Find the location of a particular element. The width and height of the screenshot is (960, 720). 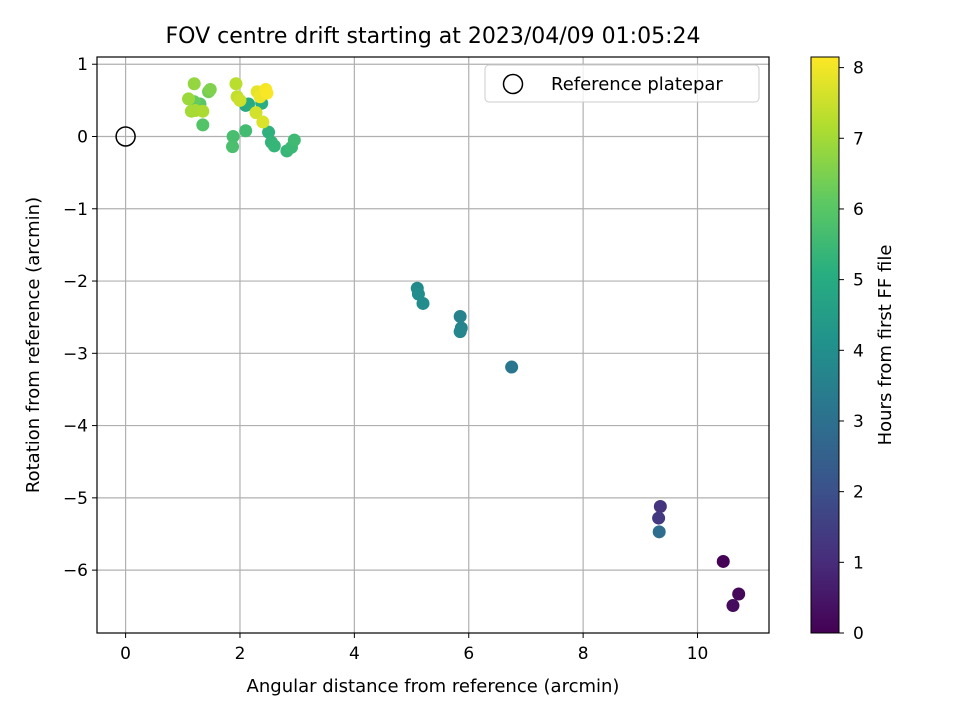

colorbar-label: Hours from first FF file is located at coordinates (885, 345).